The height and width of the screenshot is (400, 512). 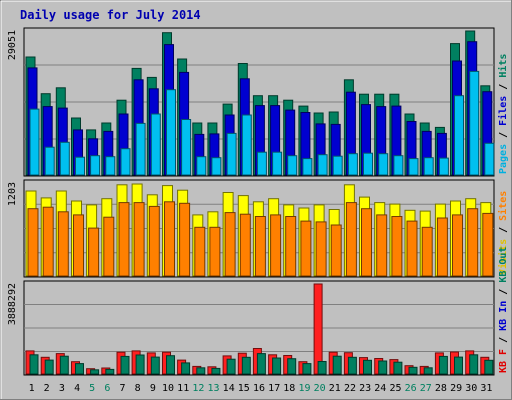 I want to click on x-tick-label-day-12: 12, so click(x=198, y=388).